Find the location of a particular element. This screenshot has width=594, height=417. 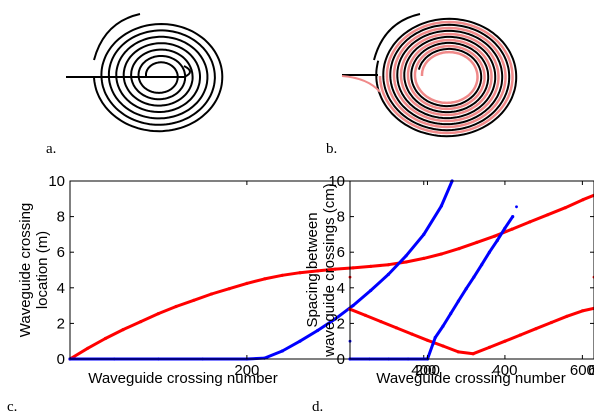

chart-d-ylabel-line1: Spacing between is located at coordinates (312, 269).